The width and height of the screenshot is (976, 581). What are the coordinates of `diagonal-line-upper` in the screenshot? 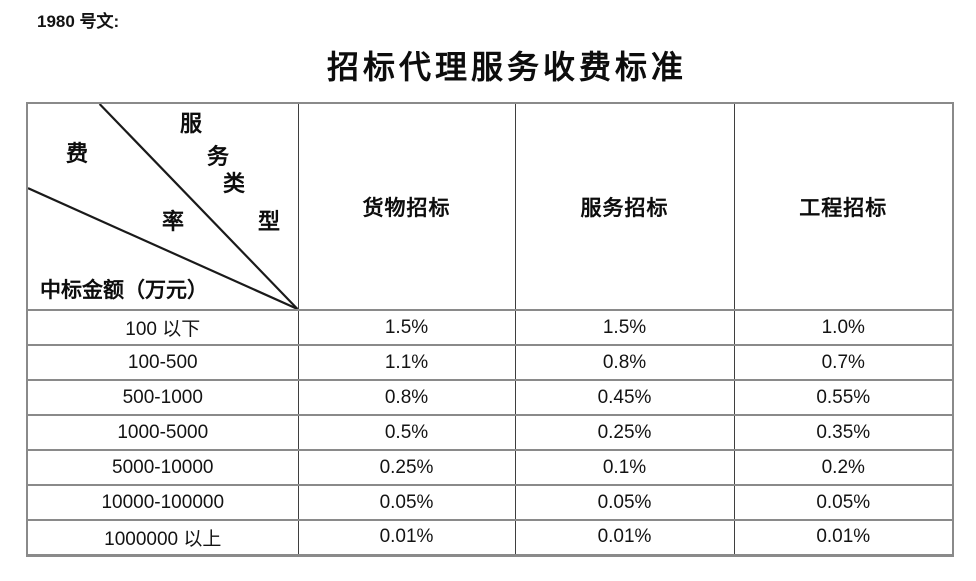 It's located at (198, 206).